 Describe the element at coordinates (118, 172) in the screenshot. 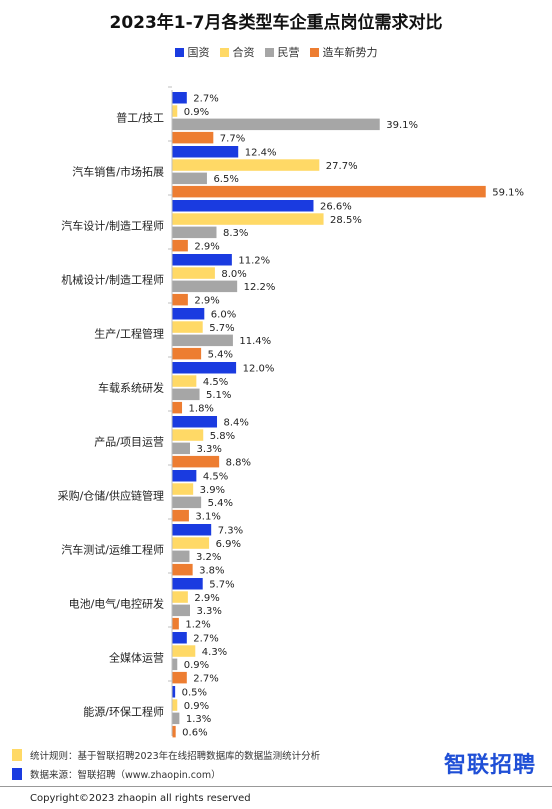

I see `category-label: 汽车销售/市场拓展` at that location.